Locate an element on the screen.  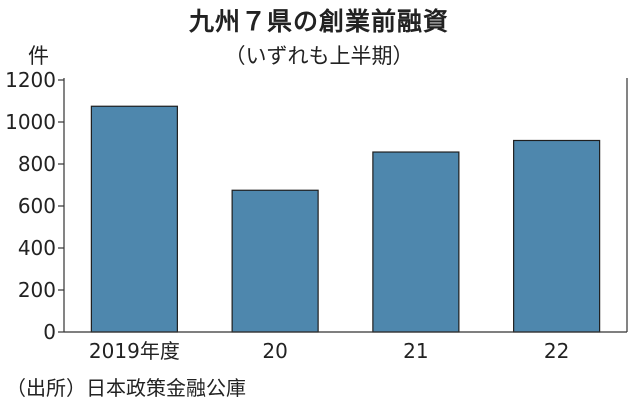
x-tick-label-0: 2019年度 is located at coordinates (134, 351).